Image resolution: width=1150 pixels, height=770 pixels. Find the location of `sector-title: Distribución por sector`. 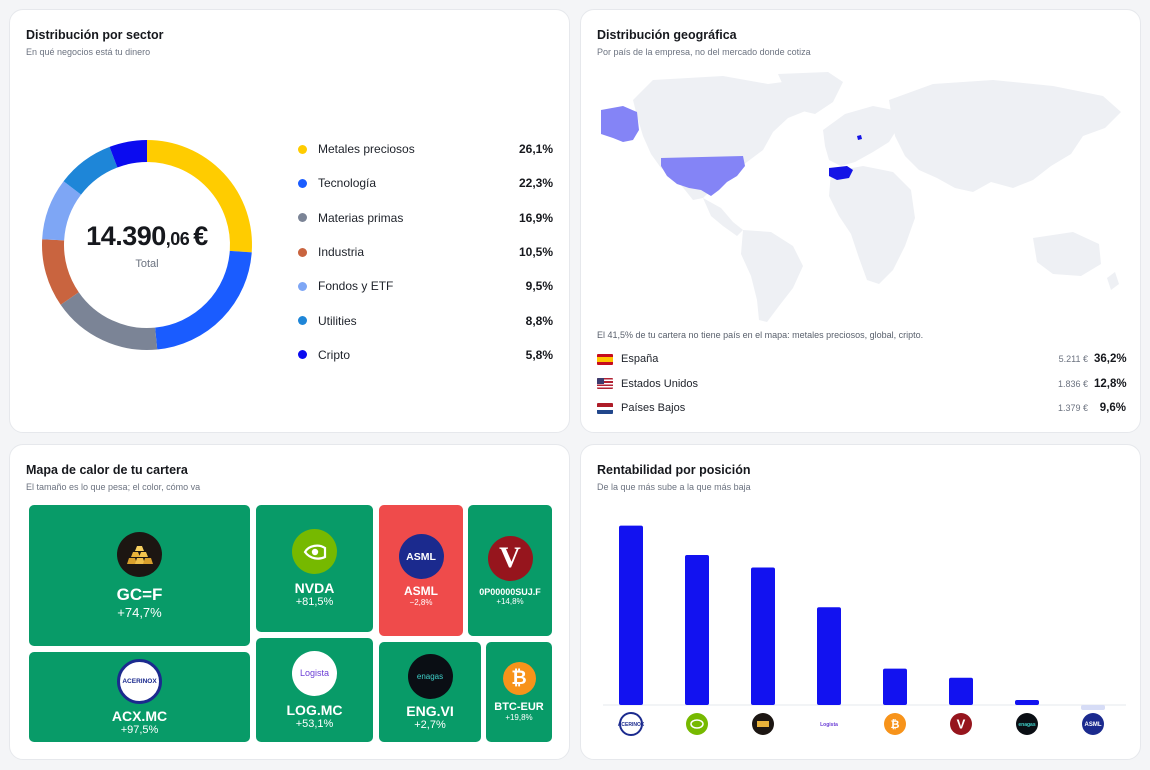

sector-title: Distribución por sector is located at coordinates (95, 35).